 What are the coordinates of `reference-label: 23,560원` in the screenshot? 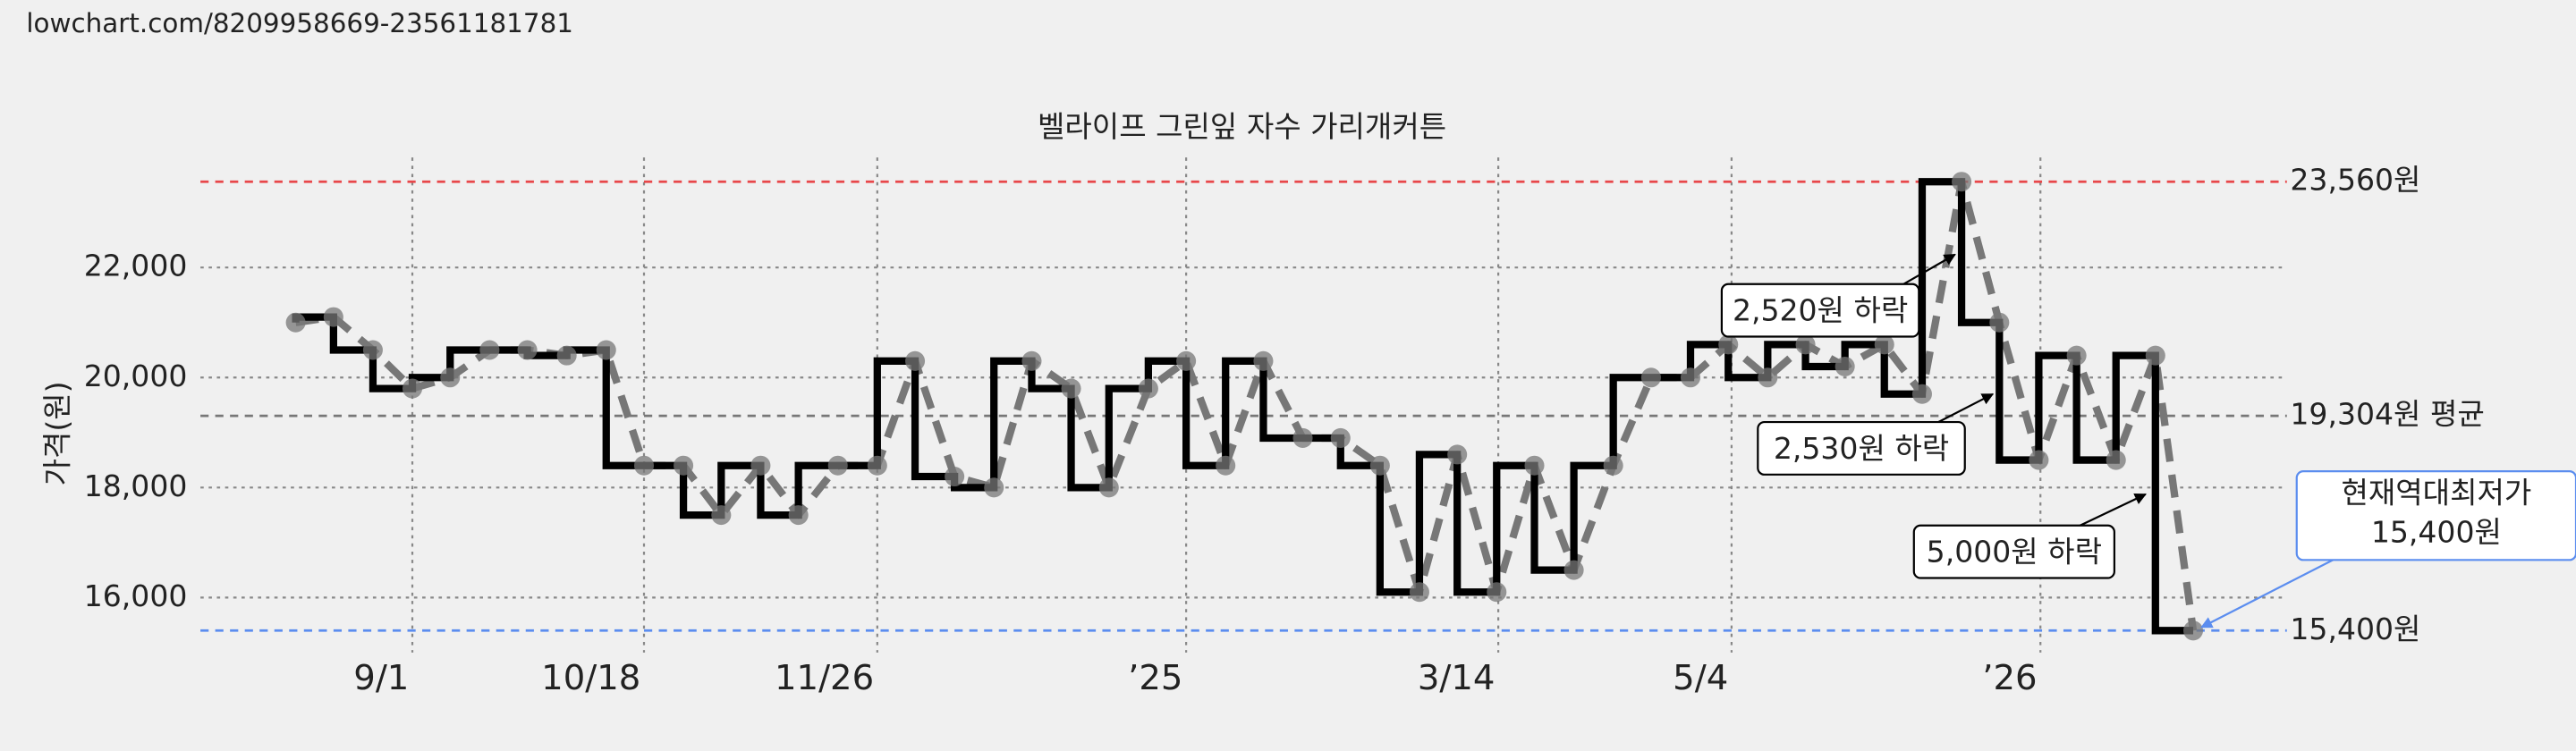 It's located at (2355, 180).